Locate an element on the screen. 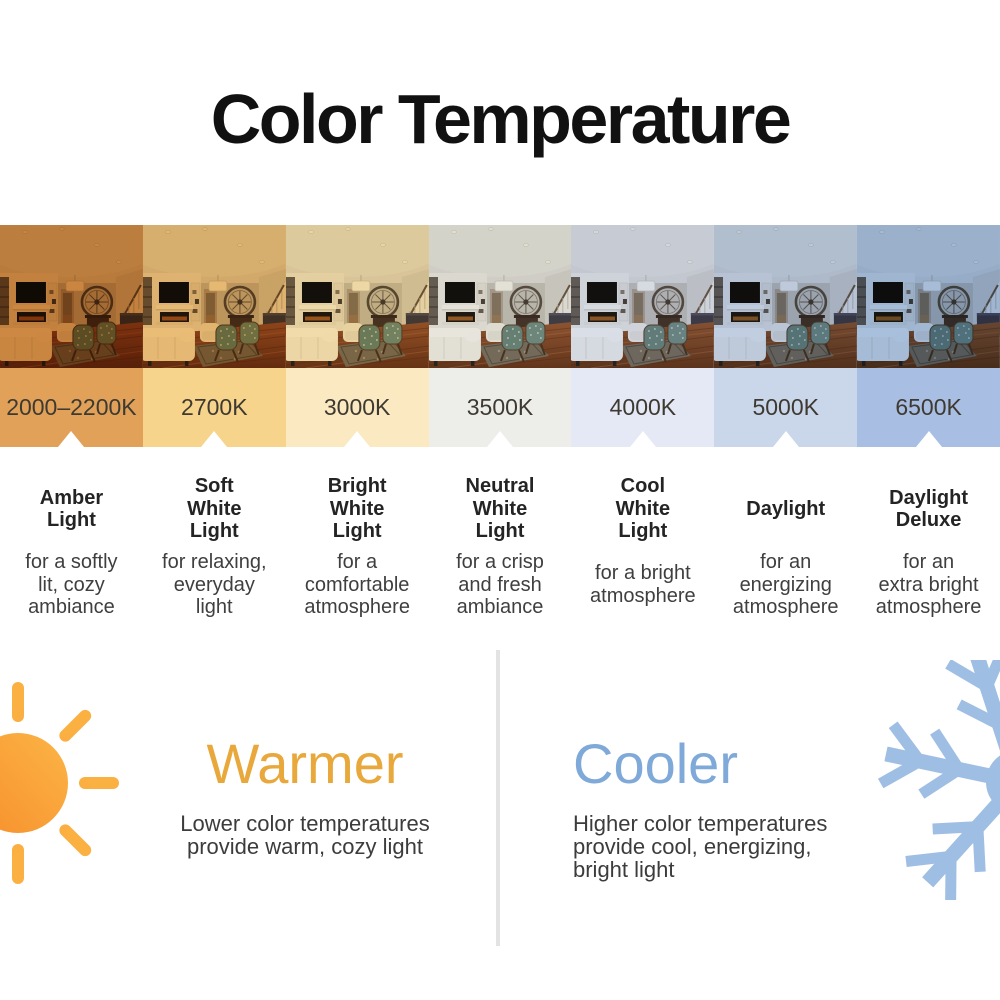 This screenshot has height=1000, width=1000. kelvin-band: 3000K is located at coordinates (357, 407).